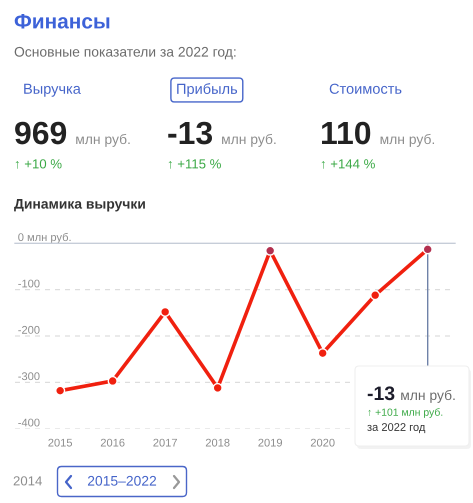 The height and width of the screenshot is (503, 473). What do you see at coordinates (270, 442) in the screenshot?
I see `x-tick-label: 2019` at bounding box center [270, 442].